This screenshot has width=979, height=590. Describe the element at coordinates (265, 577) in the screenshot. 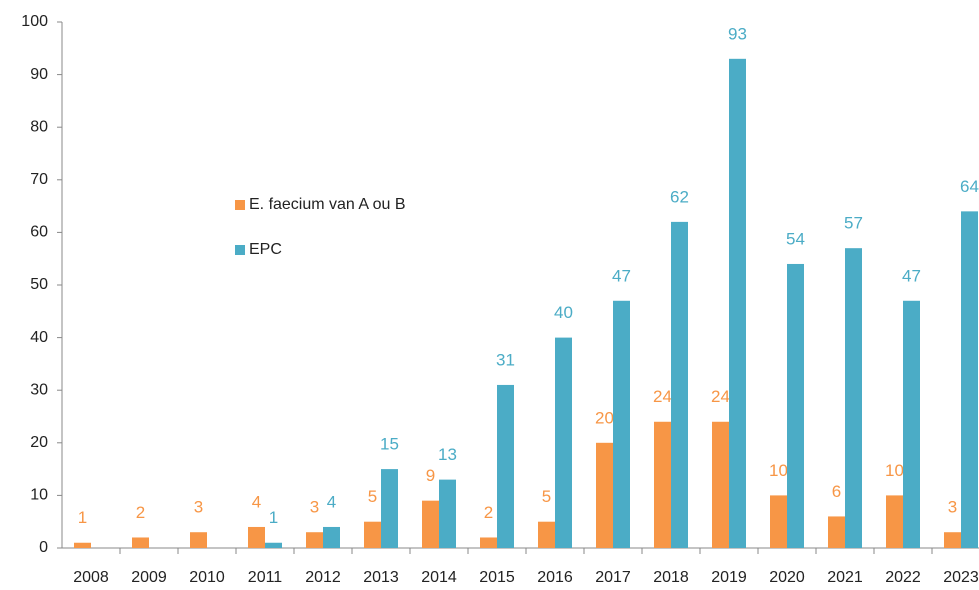

I see `x-tick-label: 2011` at that location.